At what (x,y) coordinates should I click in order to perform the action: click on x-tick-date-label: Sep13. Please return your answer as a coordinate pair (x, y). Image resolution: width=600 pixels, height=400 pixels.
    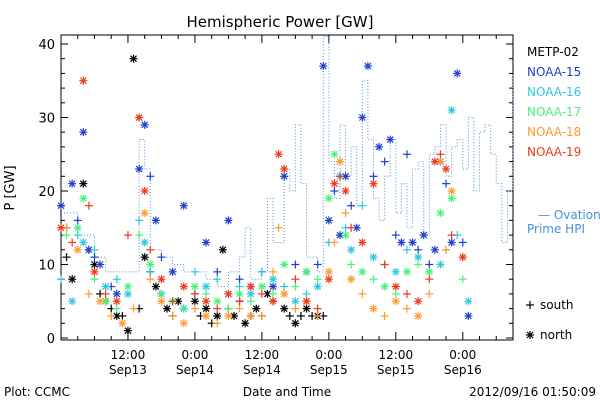
    Looking at the image, I should click on (128, 370).